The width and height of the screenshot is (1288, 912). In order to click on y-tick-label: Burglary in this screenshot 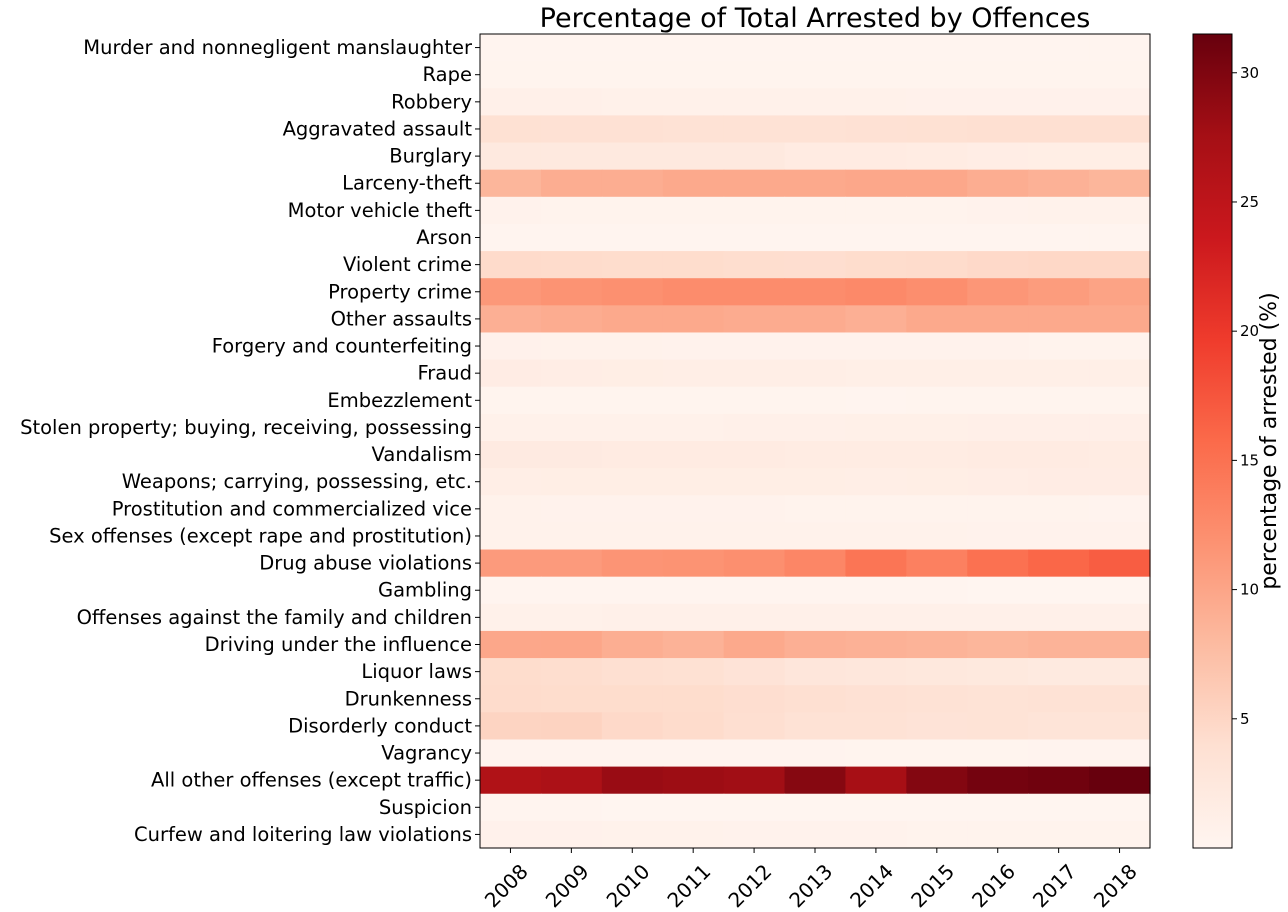, I will do `click(430, 156)`.